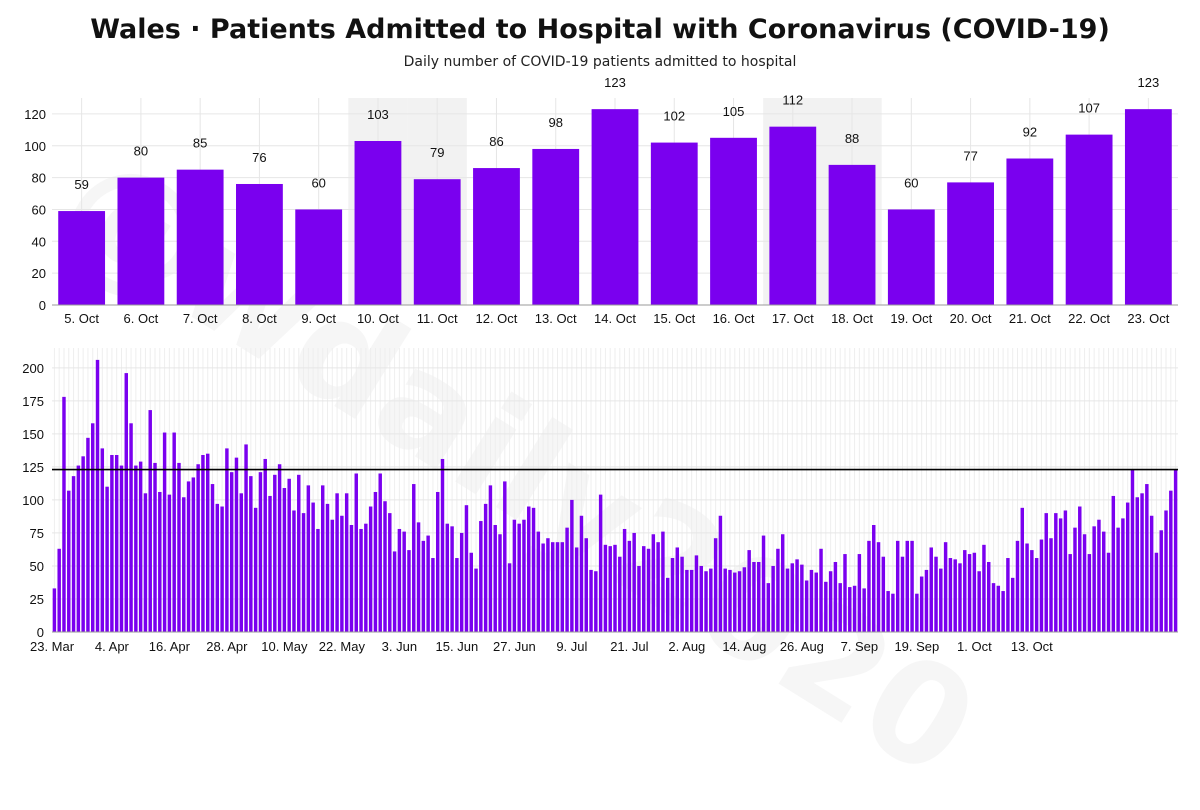  I want to click on data-label: 59, so click(81, 184).